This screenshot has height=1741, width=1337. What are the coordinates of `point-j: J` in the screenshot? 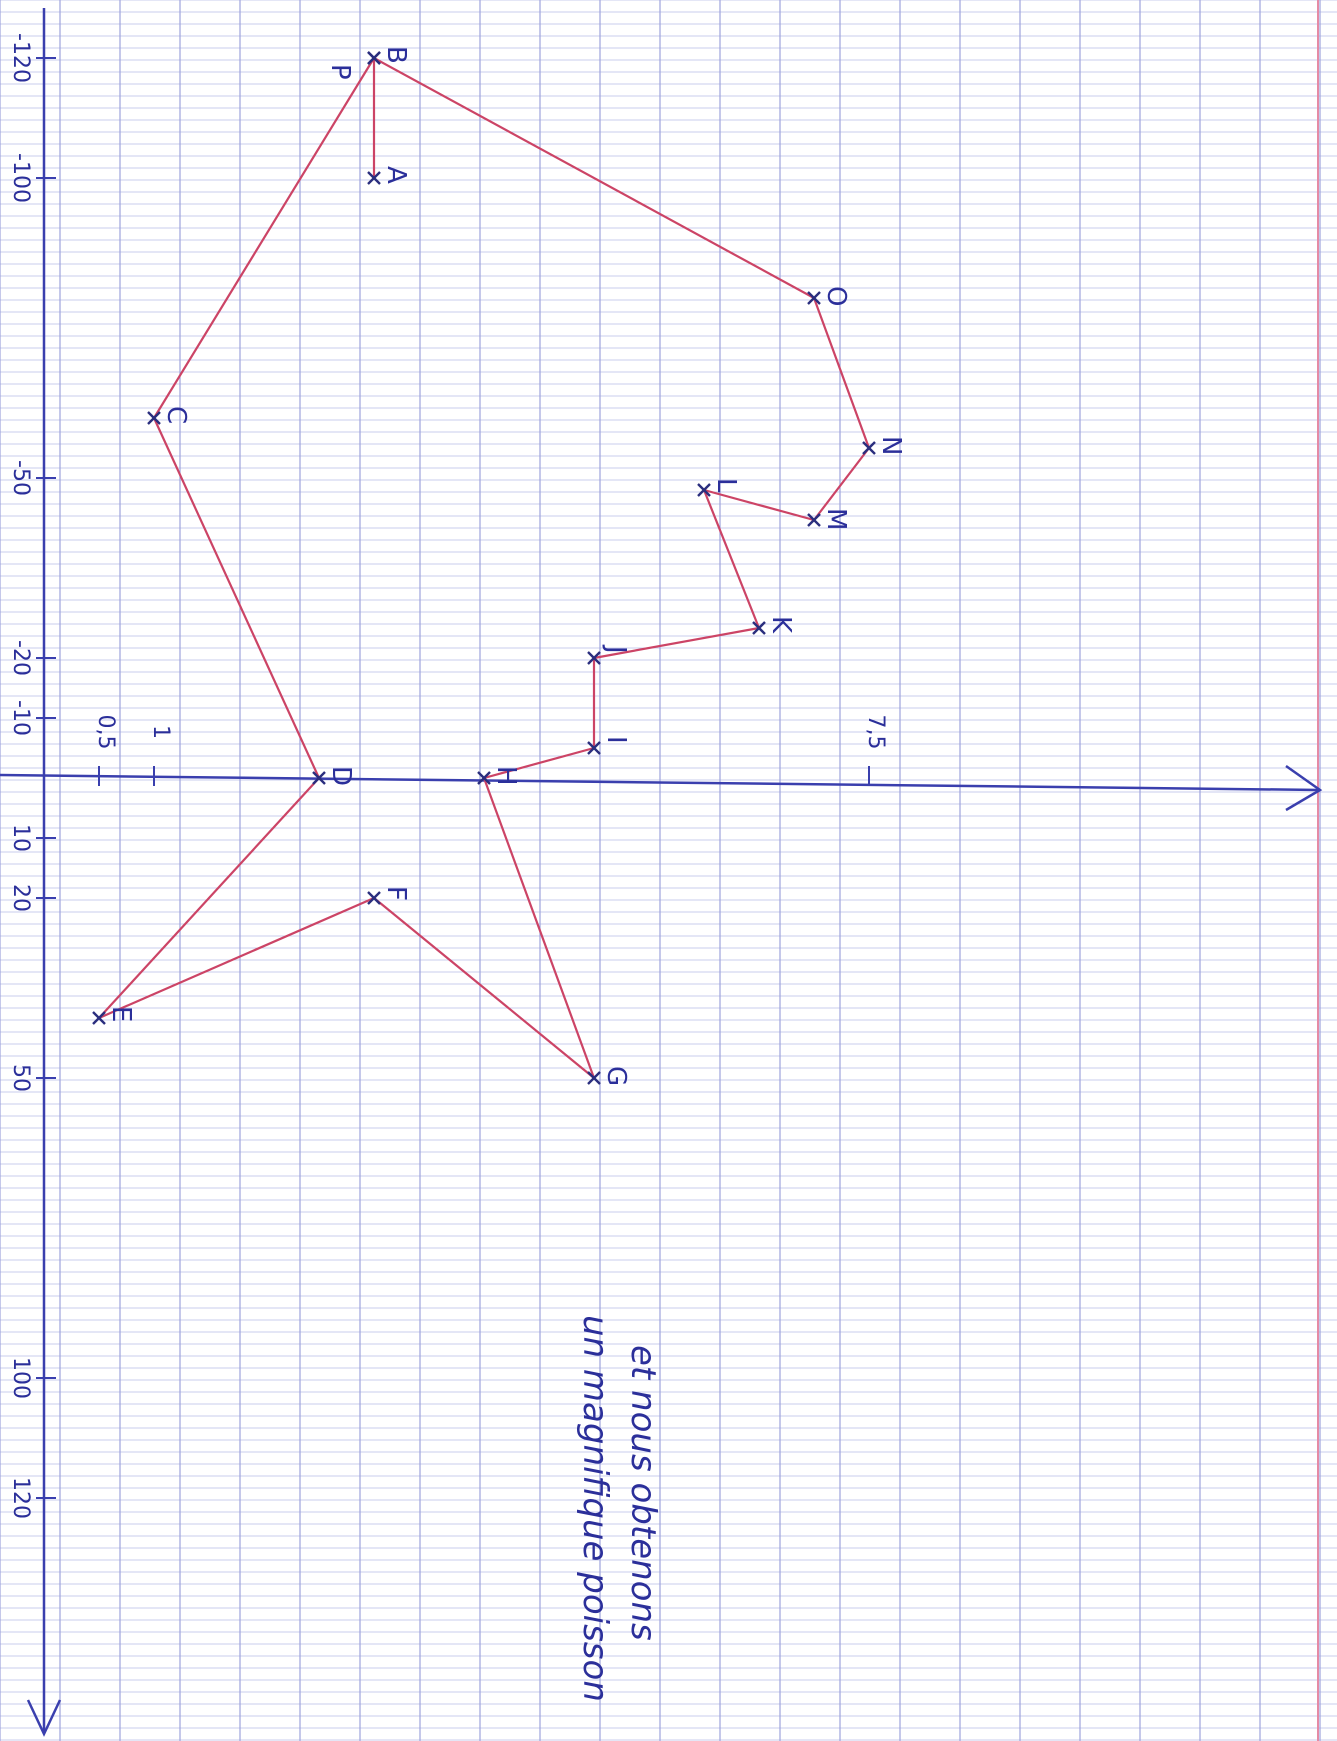 It's located at (609, 654).